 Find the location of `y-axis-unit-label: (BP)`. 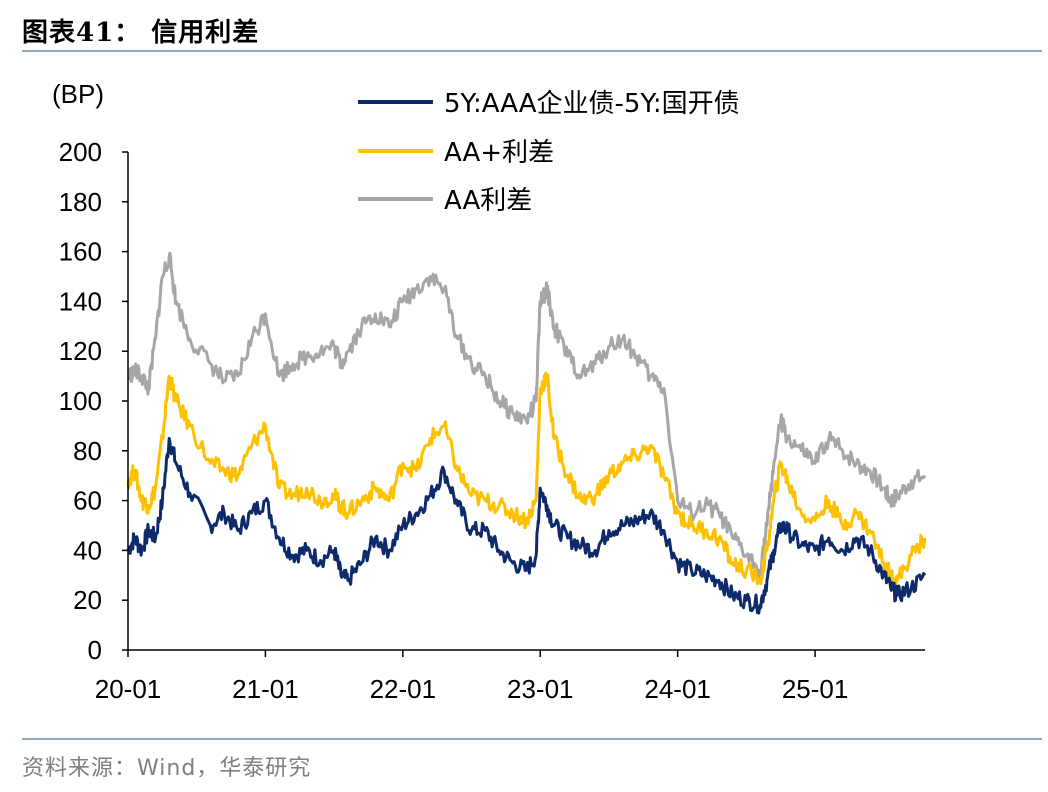

y-axis-unit-label: (BP) is located at coordinates (78, 94).